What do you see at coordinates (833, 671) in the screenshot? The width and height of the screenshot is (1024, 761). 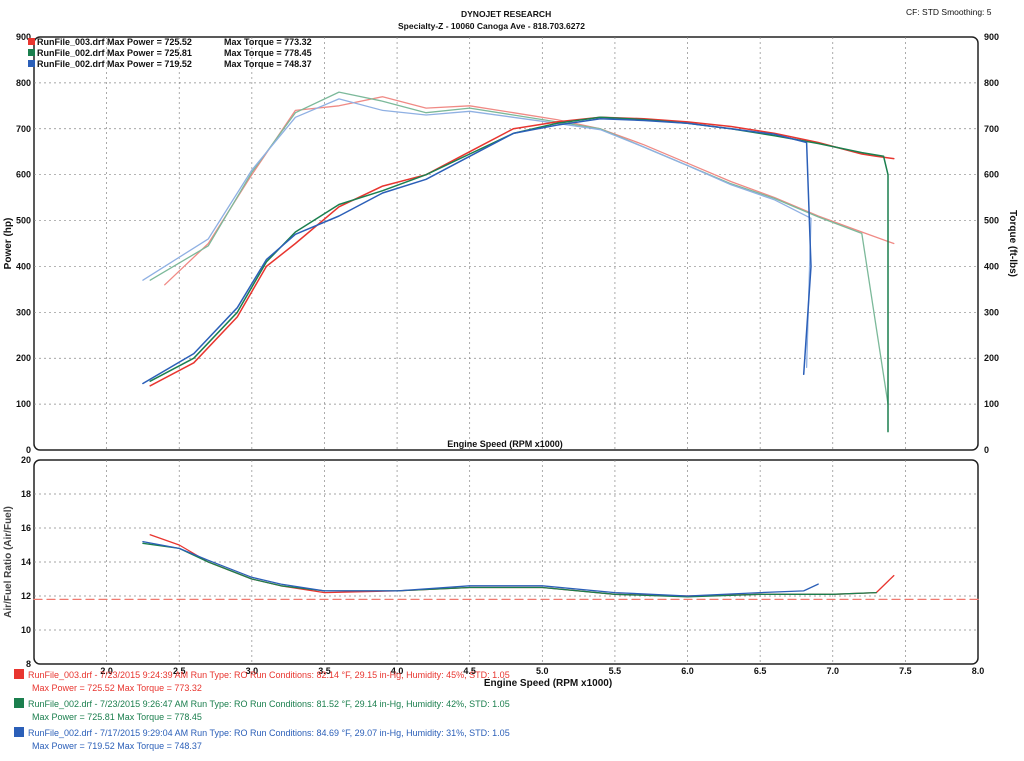 I see `x-tick-label: 7.0` at bounding box center [833, 671].